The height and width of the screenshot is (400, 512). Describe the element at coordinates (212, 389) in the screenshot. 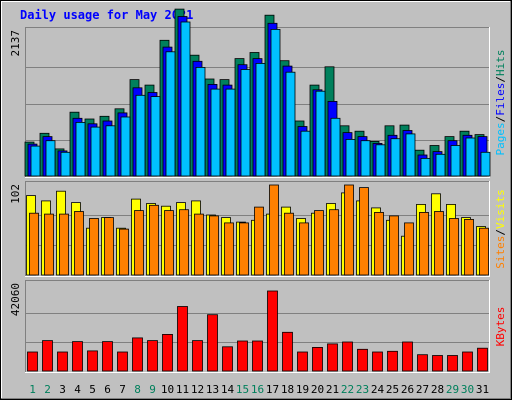

I see `x-tick-label-13: 13` at that location.